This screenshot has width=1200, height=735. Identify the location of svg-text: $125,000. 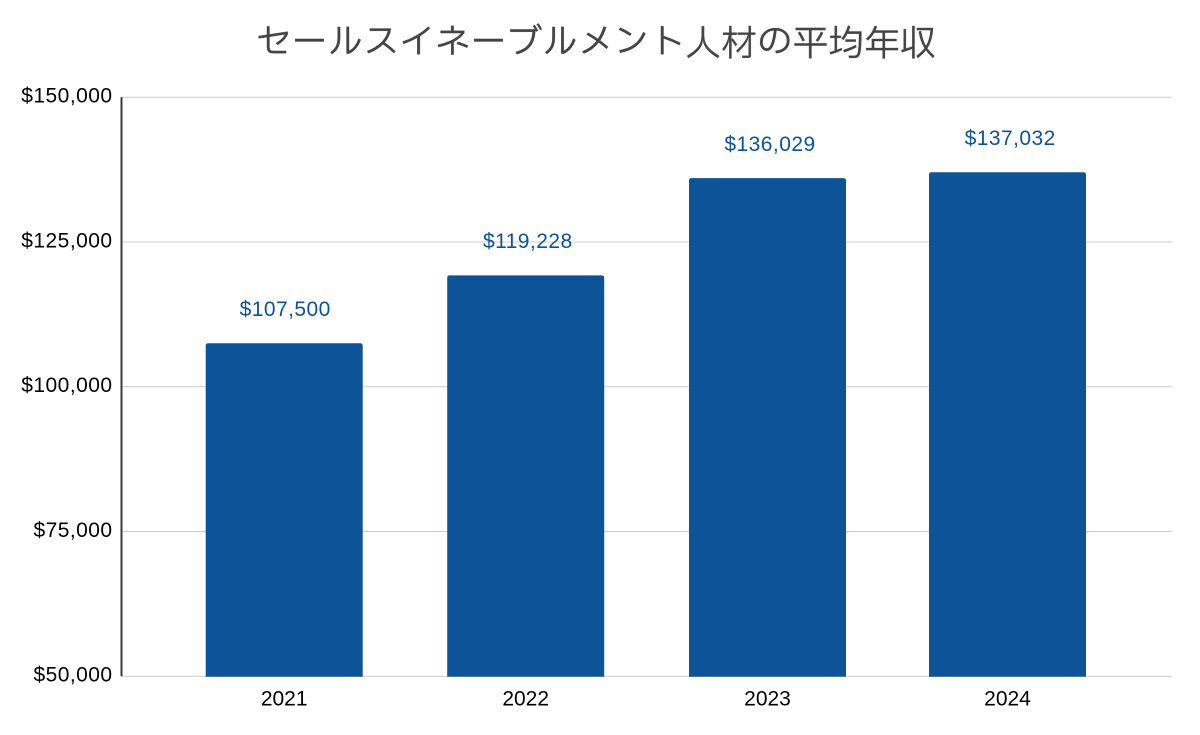
(66, 240).